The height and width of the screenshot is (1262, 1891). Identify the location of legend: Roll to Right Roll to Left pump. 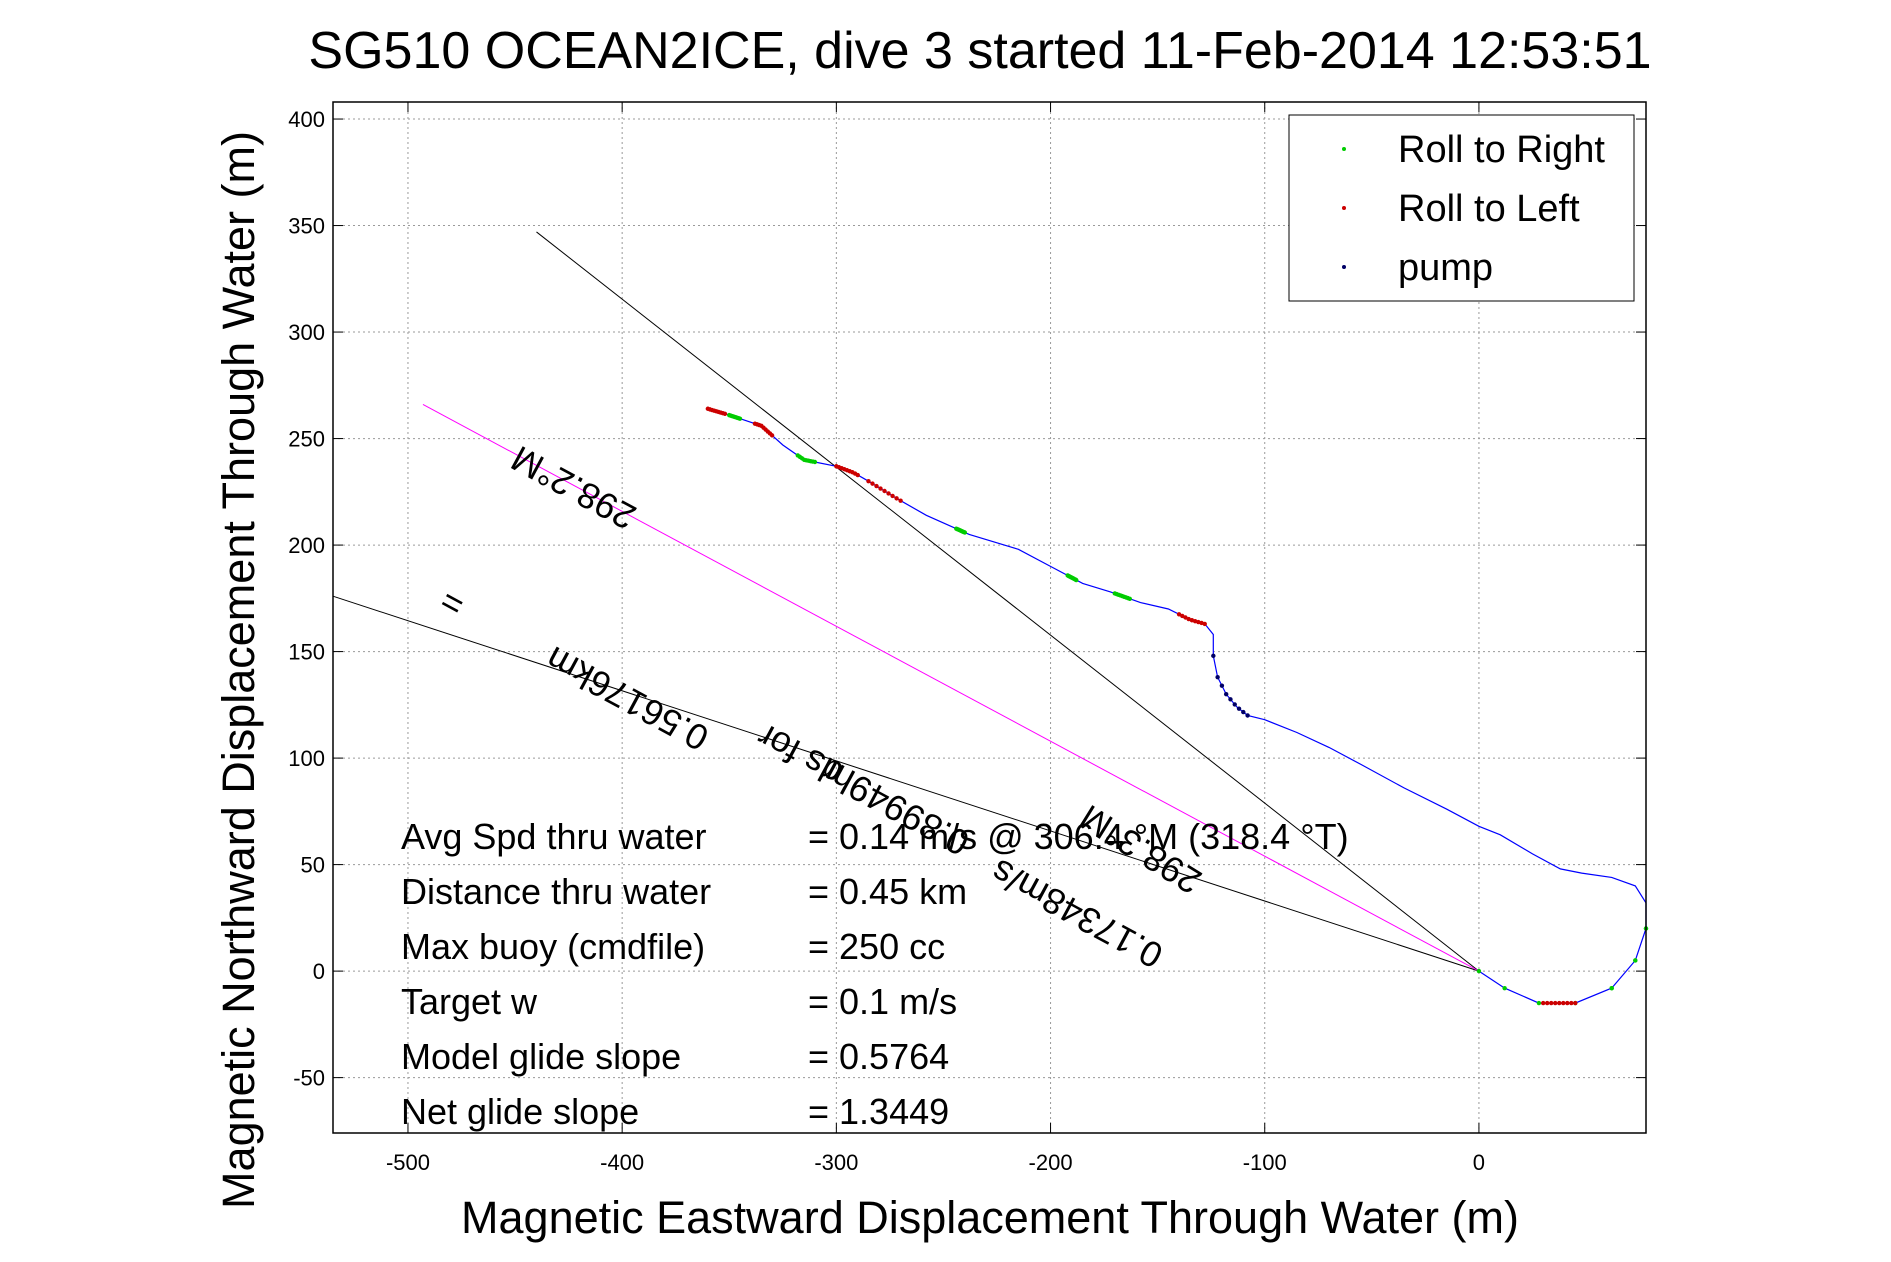
(1461, 208).